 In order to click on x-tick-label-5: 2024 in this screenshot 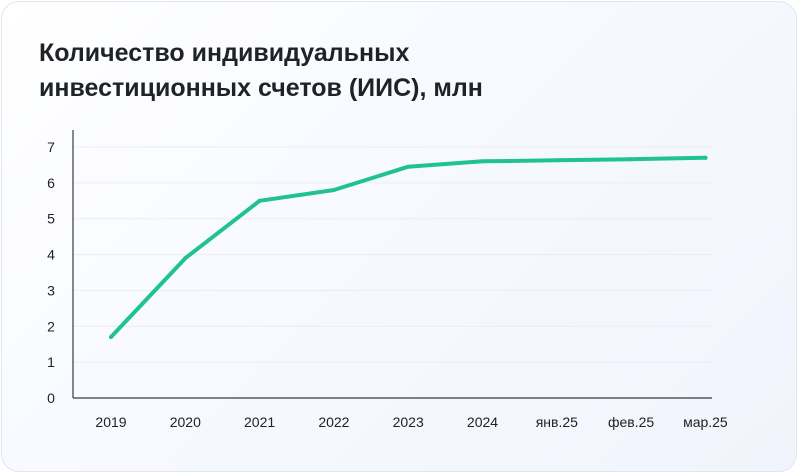, I will do `click(482, 422)`.